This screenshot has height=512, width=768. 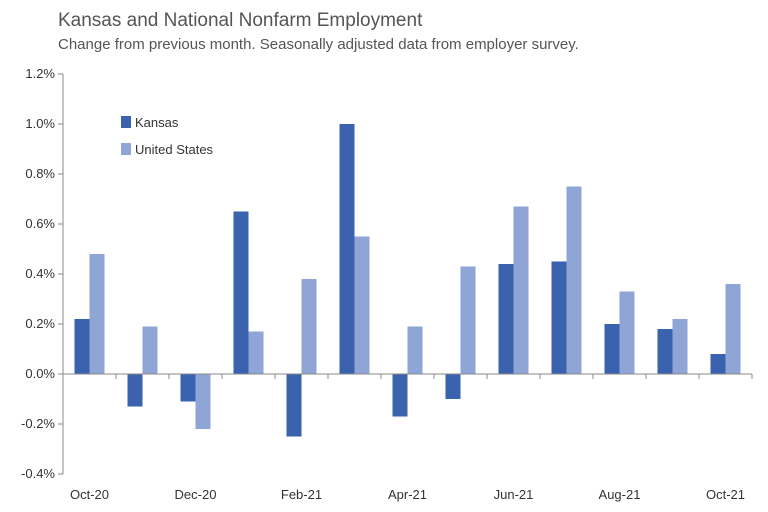 I want to click on x-tick-label: Feb-21, so click(x=301, y=494).